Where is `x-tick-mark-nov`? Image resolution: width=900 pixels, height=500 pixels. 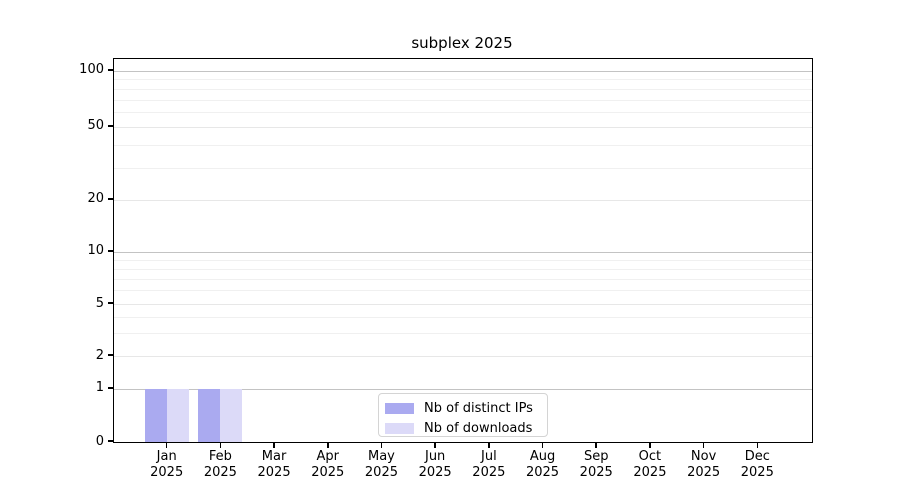 x-tick-mark-nov is located at coordinates (703, 445).